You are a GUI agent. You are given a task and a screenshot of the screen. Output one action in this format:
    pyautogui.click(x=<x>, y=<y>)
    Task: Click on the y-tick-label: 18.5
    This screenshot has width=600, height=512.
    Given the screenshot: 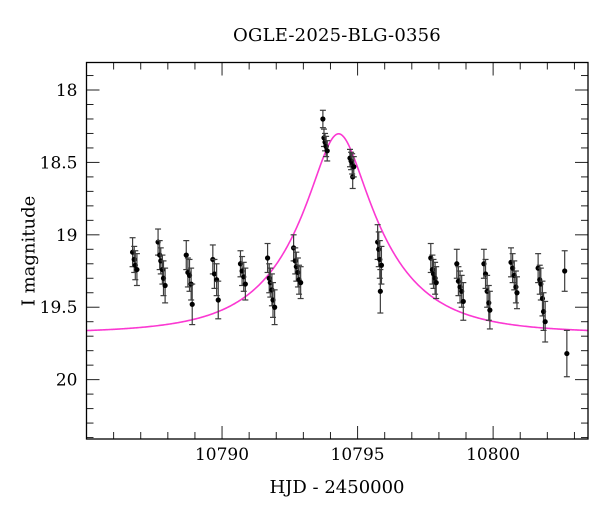 What is the action you would take?
    pyautogui.click(x=59, y=163)
    